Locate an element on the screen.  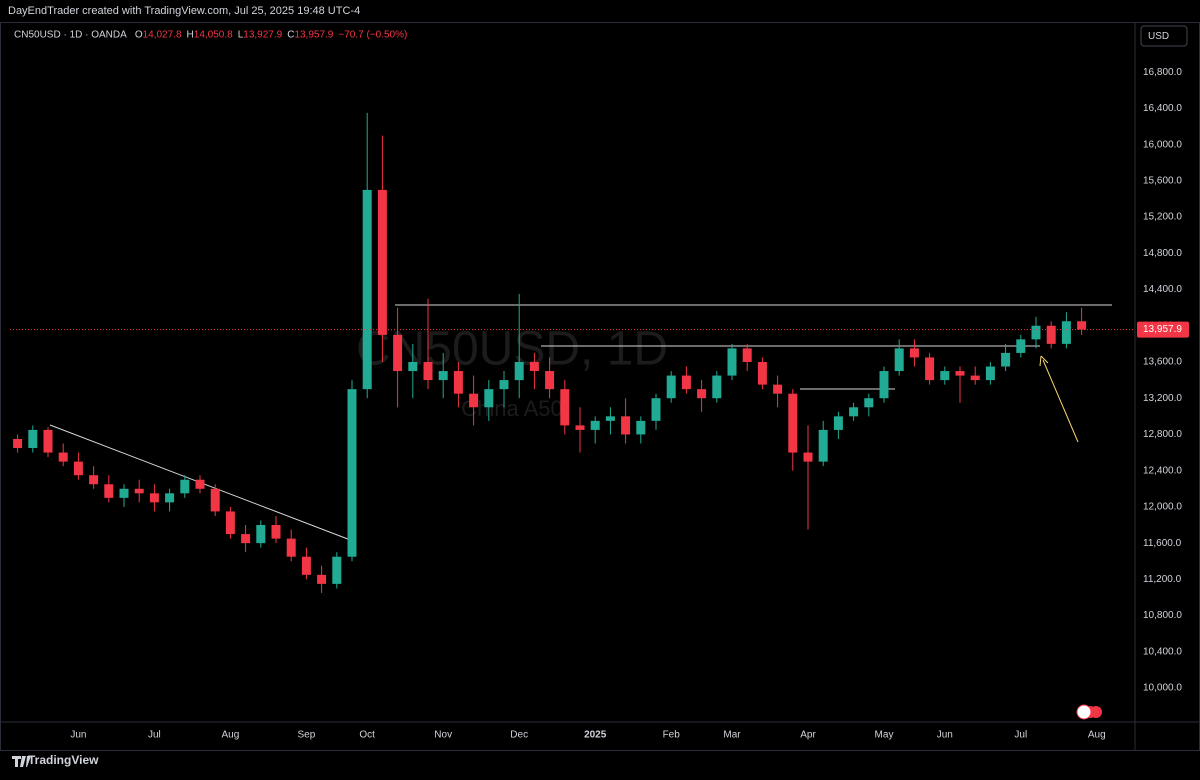
y-tick-label: 16,000.0 is located at coordinates (1162, 144).